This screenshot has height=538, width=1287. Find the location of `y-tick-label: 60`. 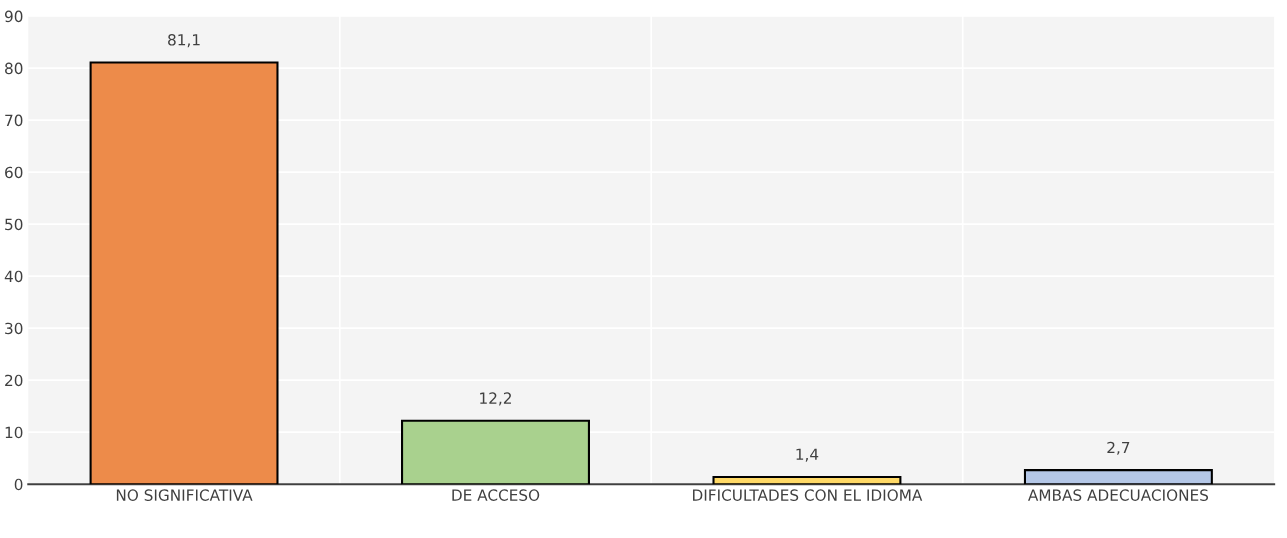

y-tick-label: 60 is located at coordinates (14, 172).